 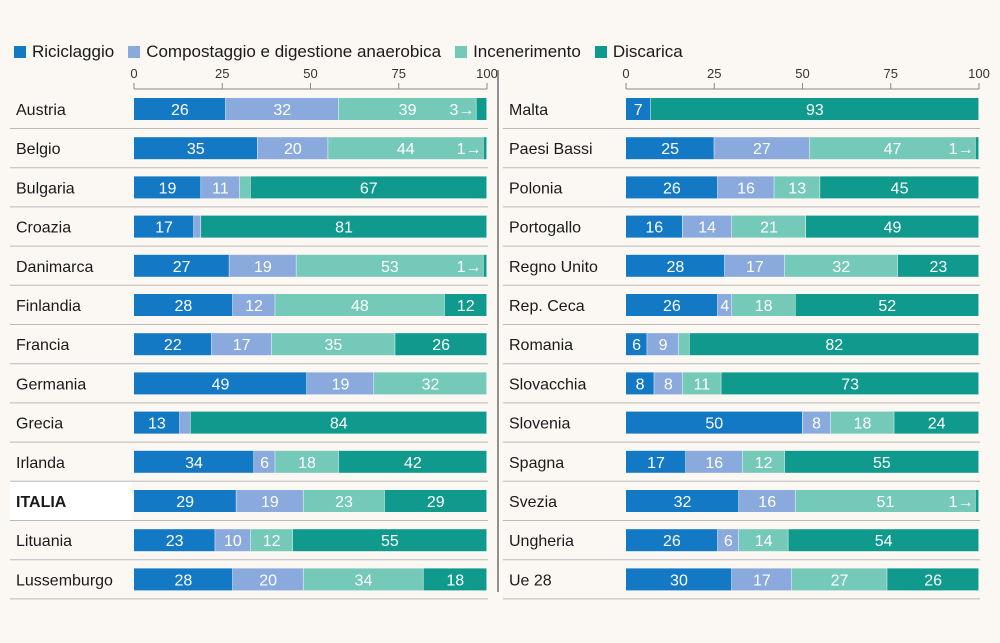 What do you see at coordinates (553, 267) in the screenshot?
I see `category-label: Regno Unito` at bounding box center [553, 267].